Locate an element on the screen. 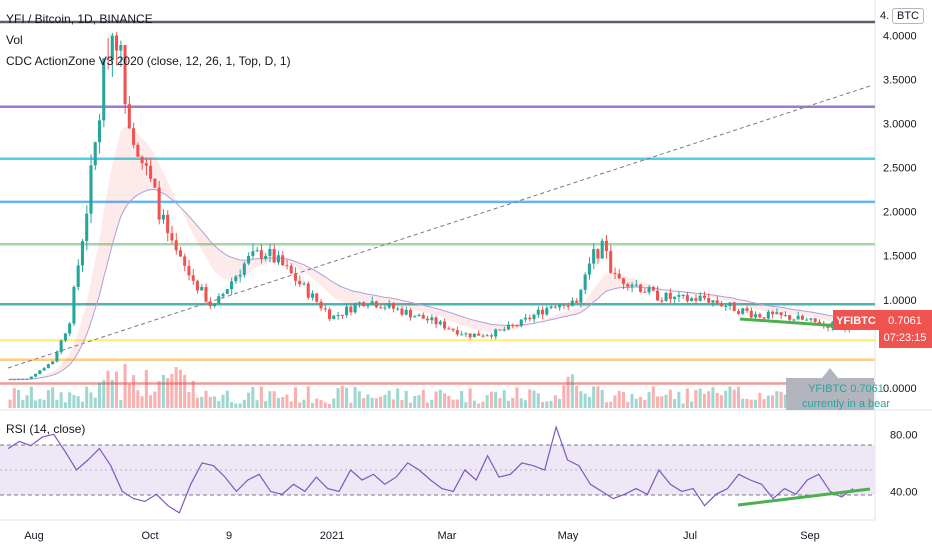 Image resolution: width=932 pixels, height=550 pixels. x-tick-label: Jul is located at coordinates (690, 536).